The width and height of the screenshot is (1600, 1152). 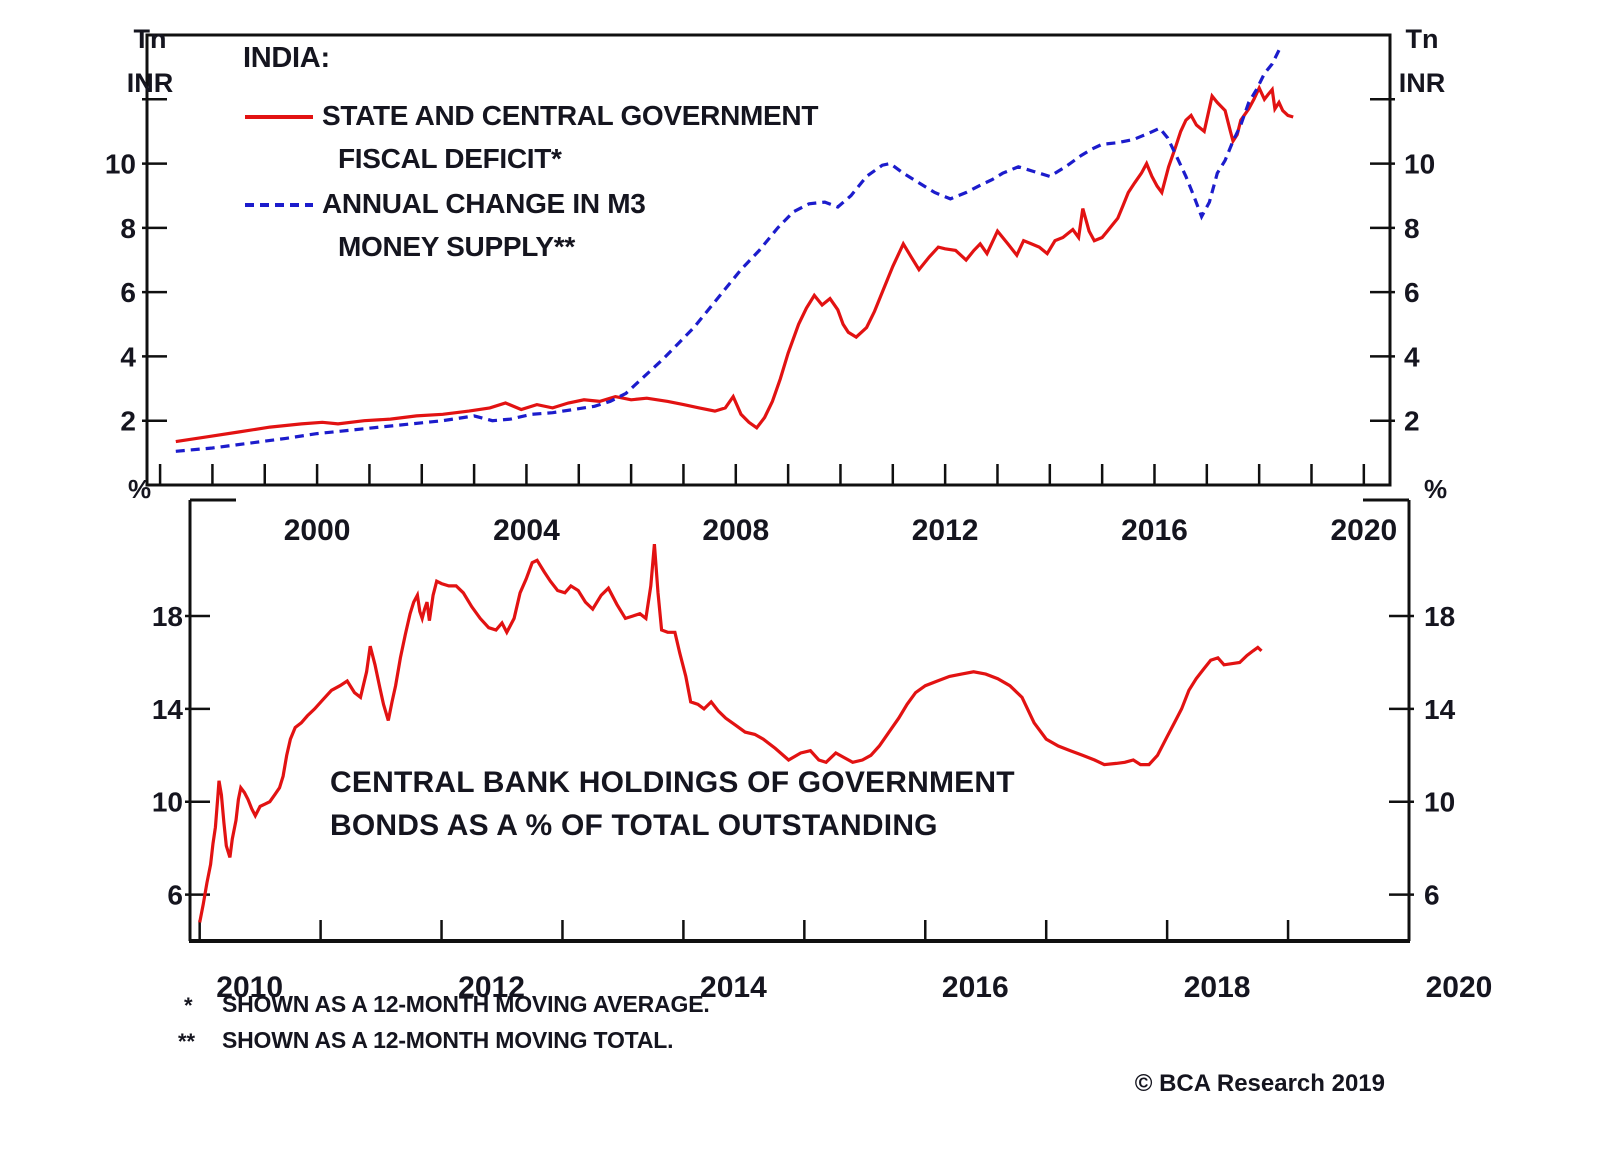 I want to click on chart-0-y-tick-label-right: 2, so click(x=1412, y=421).